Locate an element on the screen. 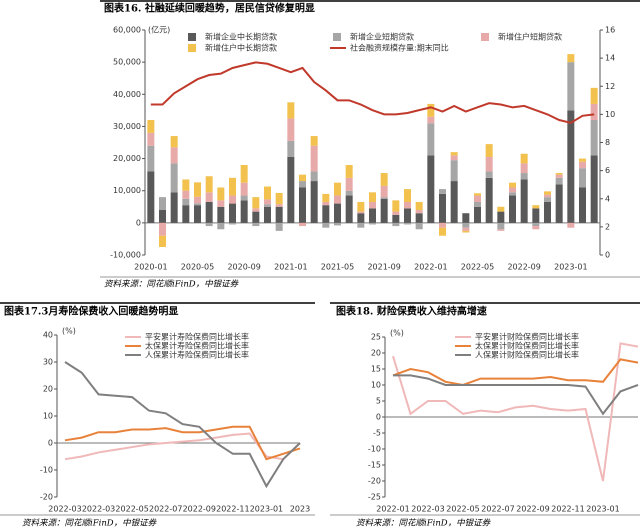 This screenshot has width=640, height=532. y-tick-label: 0 is located at coordinates (378, 417).